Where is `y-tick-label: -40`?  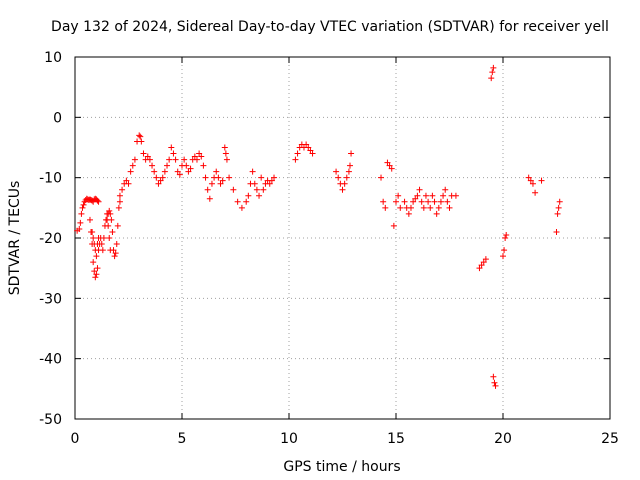 y-tick-label: -40 is located at coordinates (50, 360).